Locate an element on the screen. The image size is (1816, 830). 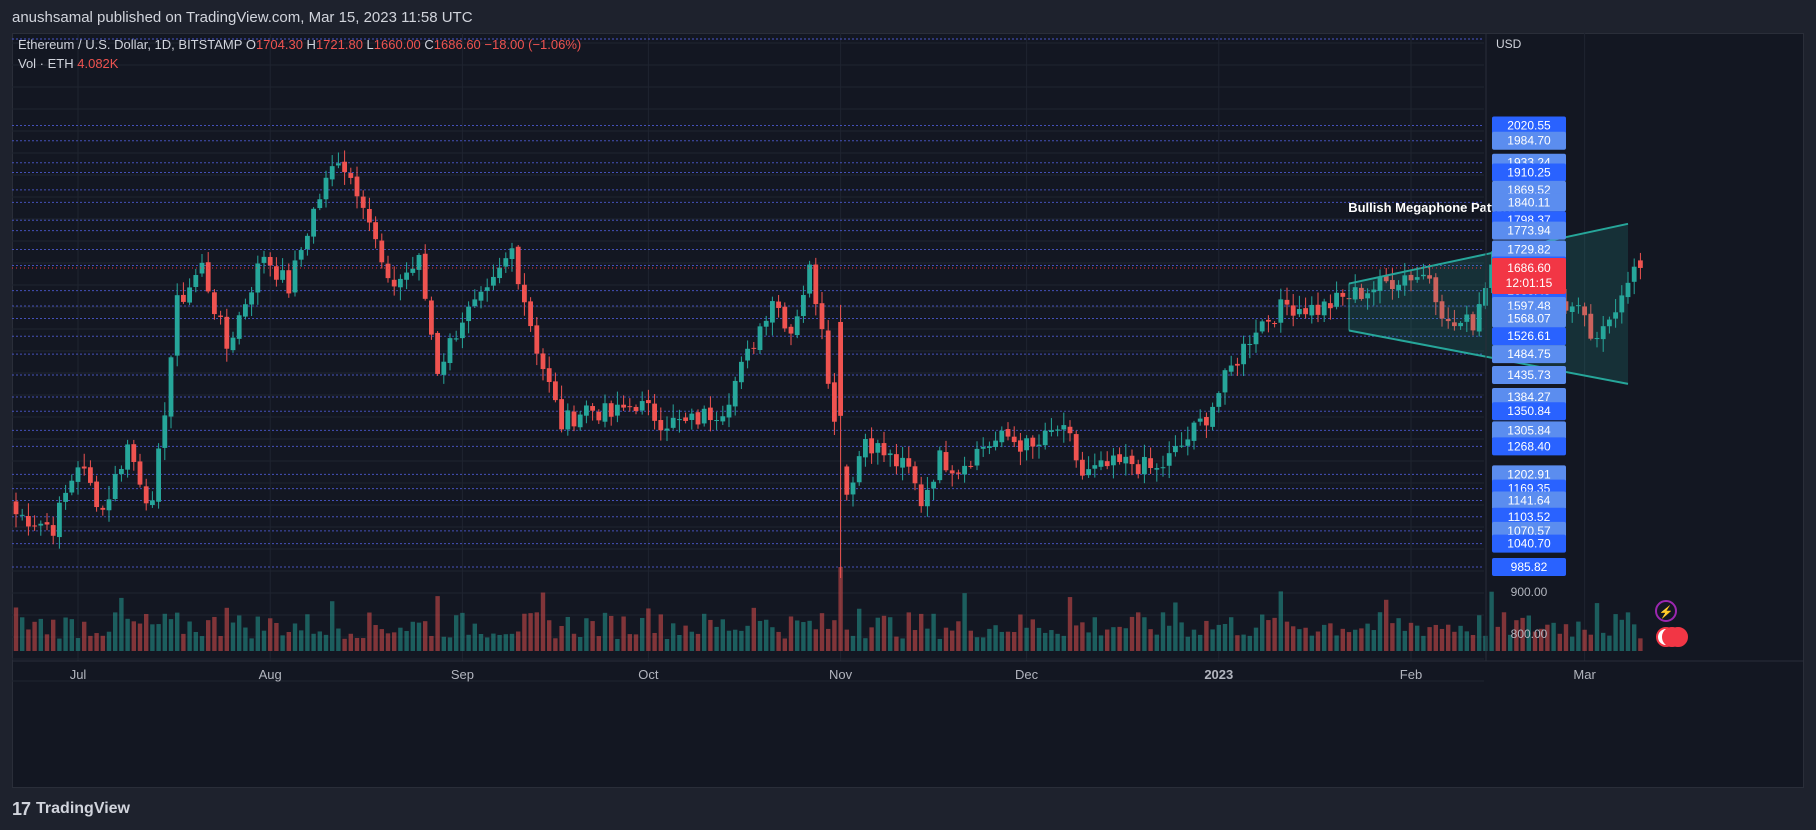
time-axis-label: Aug is located at coordinates (270, 674).